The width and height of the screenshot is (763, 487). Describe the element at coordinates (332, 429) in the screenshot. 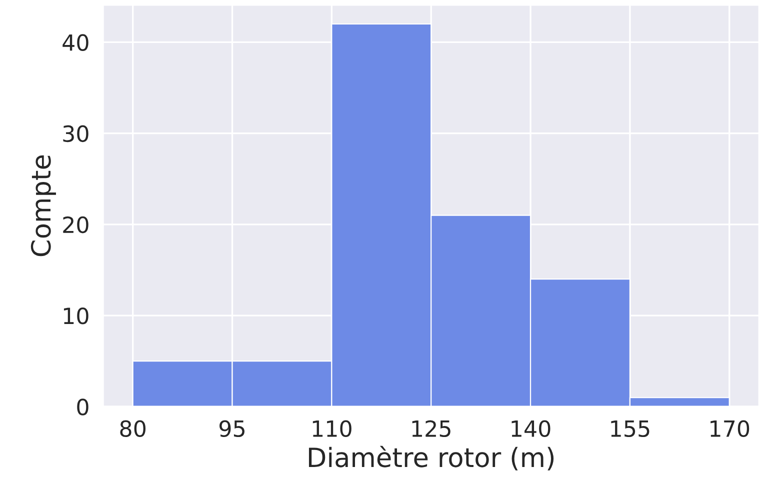

I see `x-tick-label: 110` at that location.